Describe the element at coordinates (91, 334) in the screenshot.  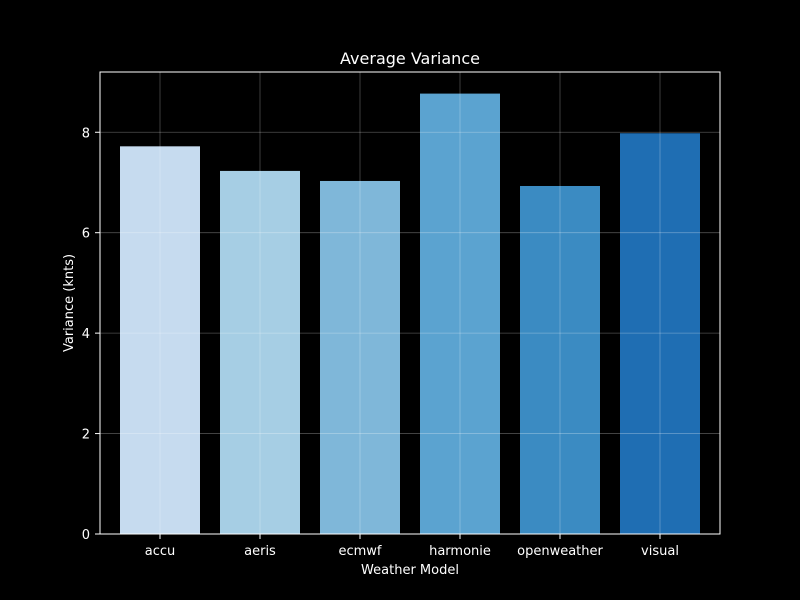
I see `y-axis-ticks: 0 2 4 6 8` at that location.